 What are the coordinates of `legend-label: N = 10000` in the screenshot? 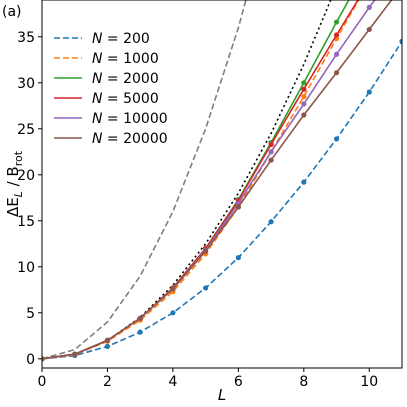 It's located at (130, 119).